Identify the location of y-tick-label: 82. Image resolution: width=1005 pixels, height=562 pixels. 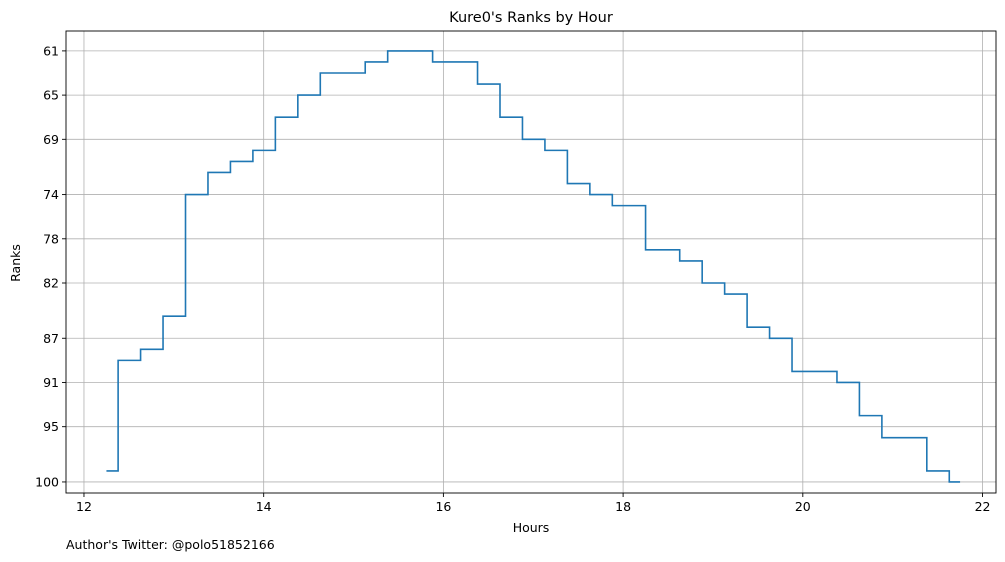
(51, 283).